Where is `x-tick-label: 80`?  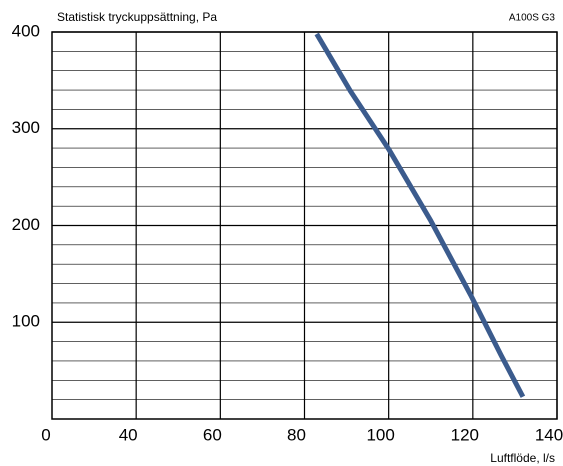
x-tick-label: 80 is located at coordinates (296, 434).